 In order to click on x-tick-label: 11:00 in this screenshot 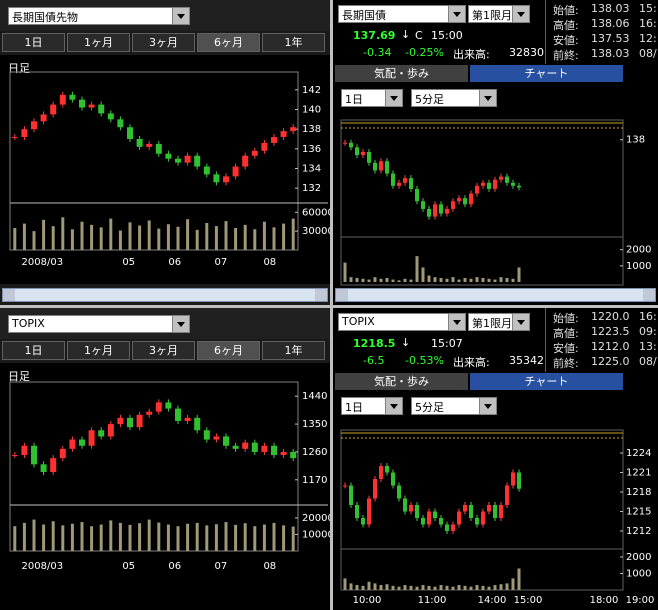, I will do `click(432, 600)`.